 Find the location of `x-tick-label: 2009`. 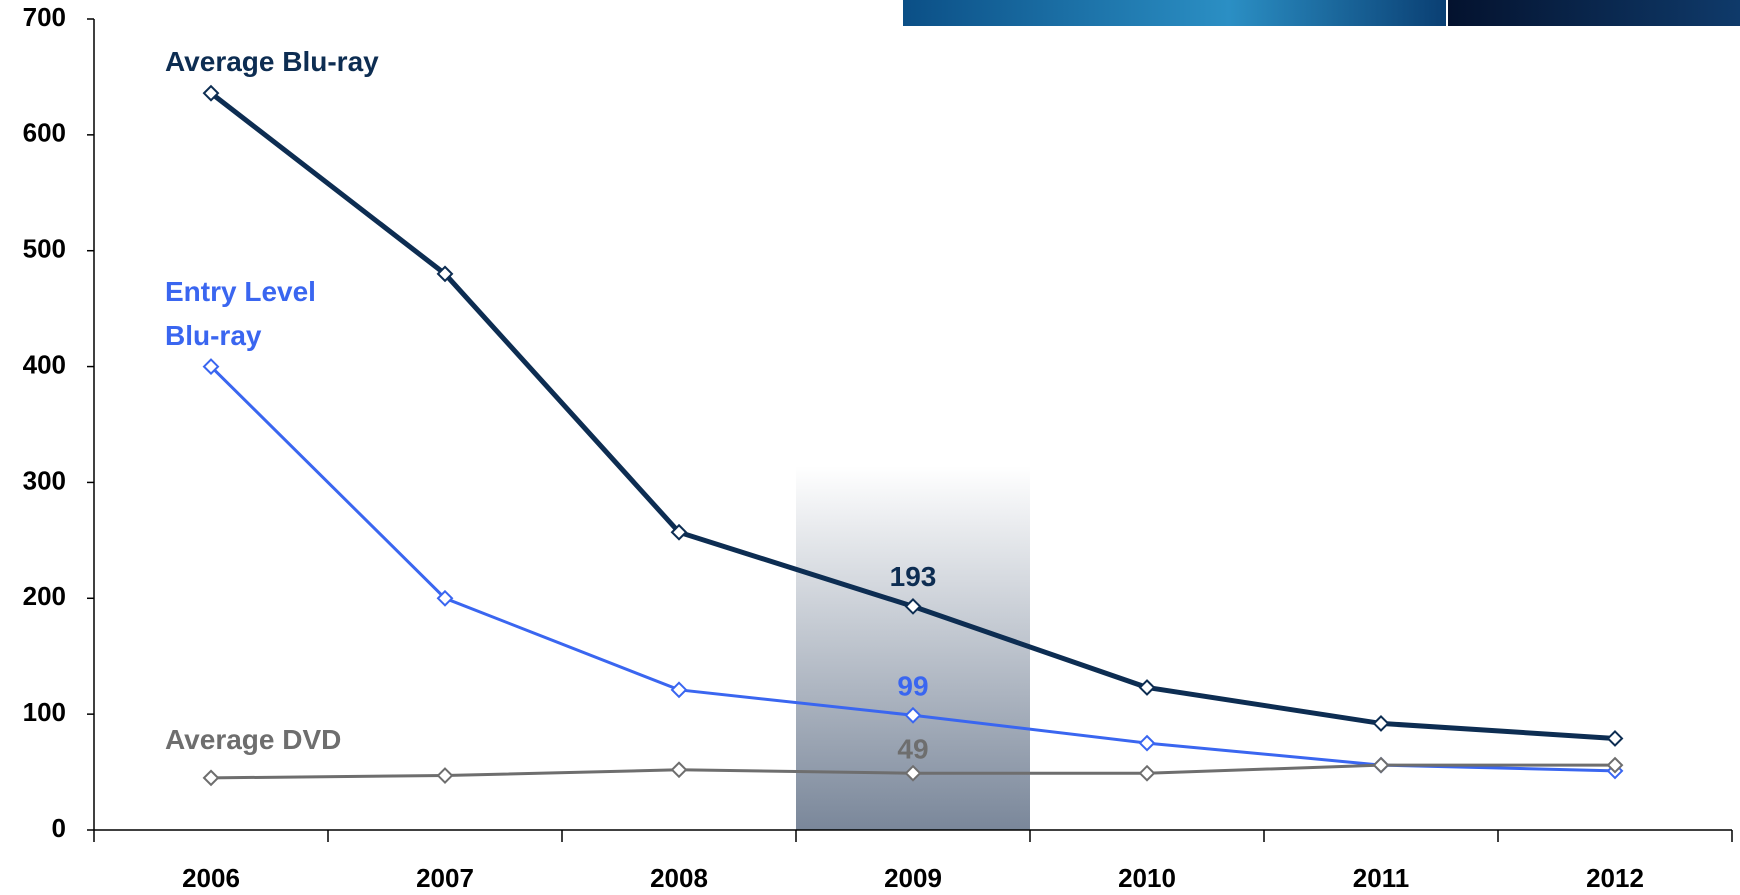

x-tick-label: 2009 is located at coordinates (913, 878).